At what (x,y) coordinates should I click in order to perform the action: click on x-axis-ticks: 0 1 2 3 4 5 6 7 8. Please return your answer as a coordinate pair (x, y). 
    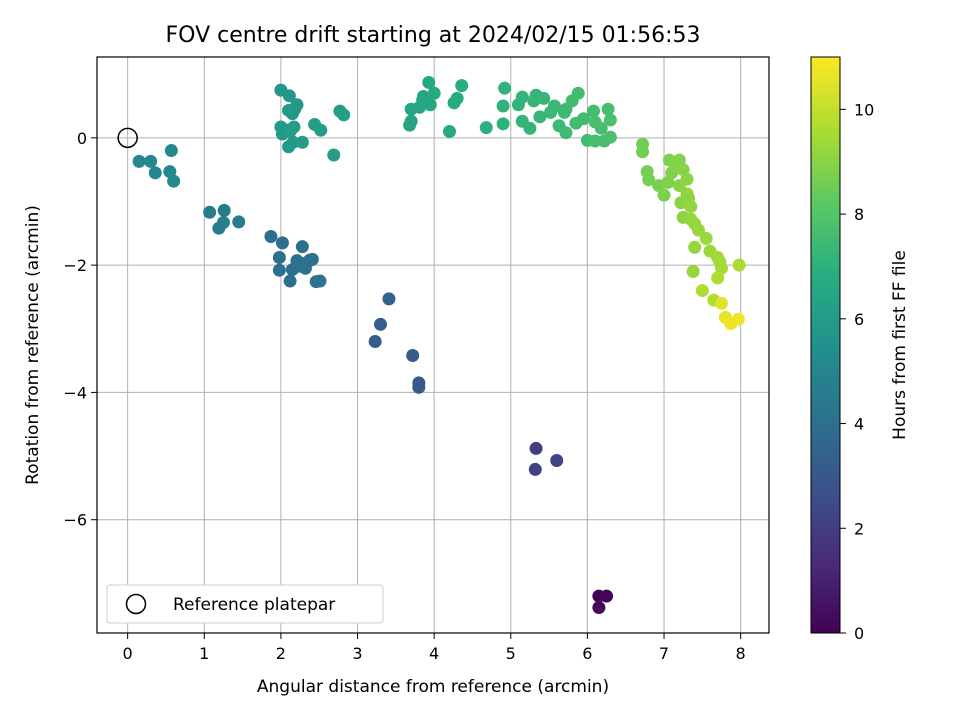
    Looking at the image, I should click on (434, 648).